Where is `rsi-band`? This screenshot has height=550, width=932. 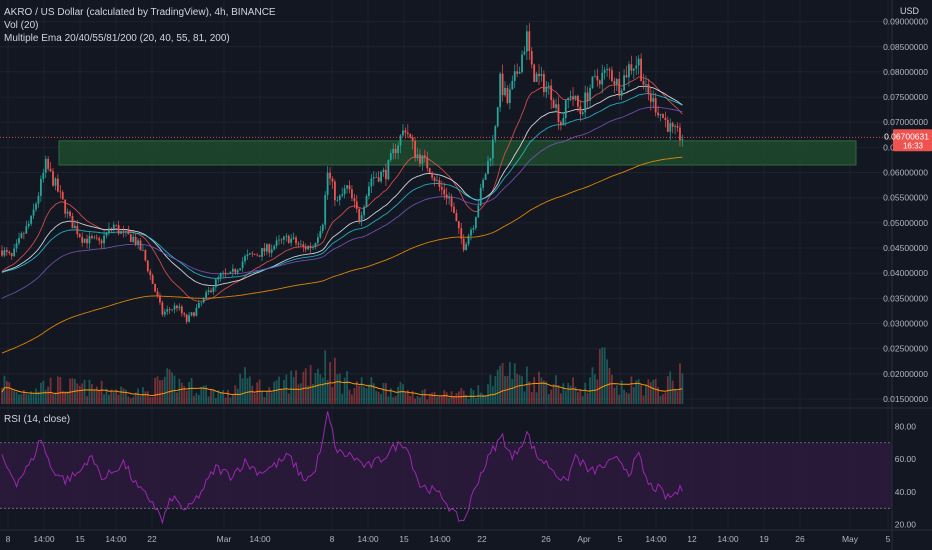
rsi-band is located at coordinates (446, 475).